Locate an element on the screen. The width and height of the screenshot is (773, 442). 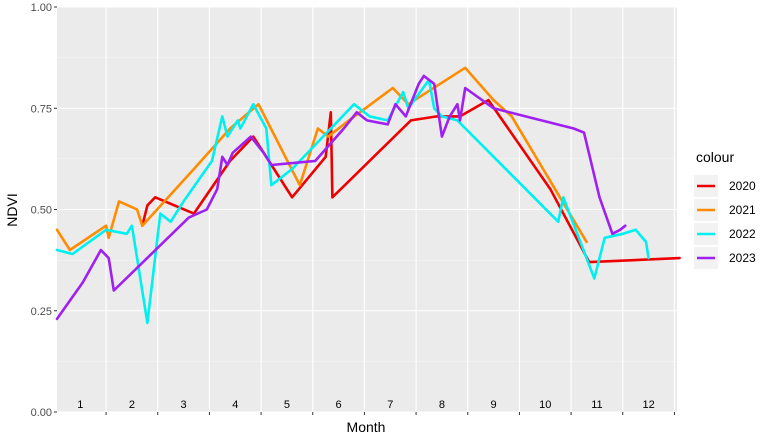
x-tick-label: 6 is located at coordinates (339, 405).